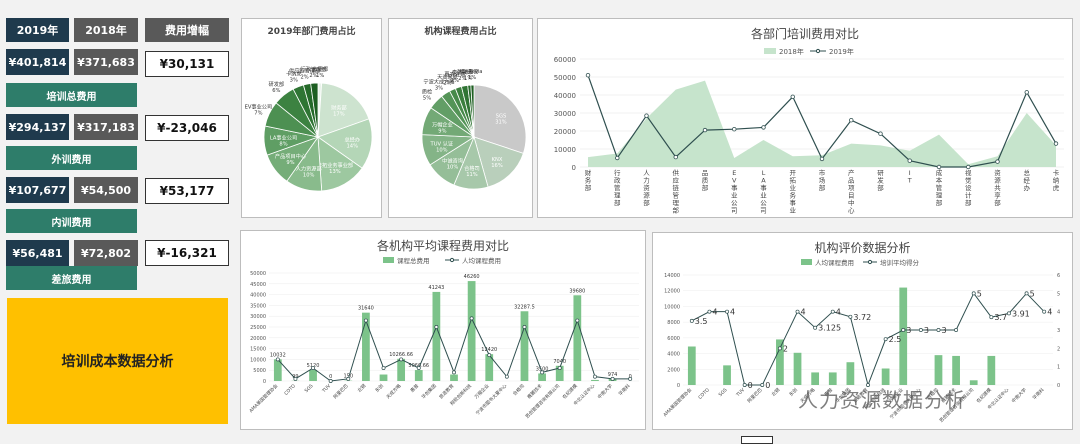 The width and height of the screenshot is (1080, 444). Describe the element at coordinates (366, 309) in the screenshot. I see `org-avg-bar-label: 31640` at that location.